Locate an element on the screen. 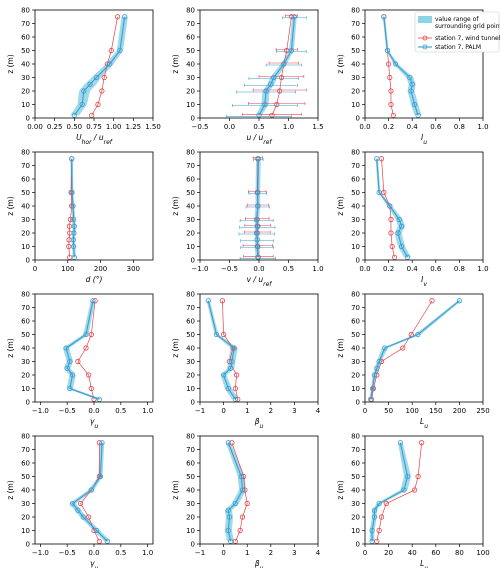  legend-wind-tunnel-marker is located at coordinates (425, 38).